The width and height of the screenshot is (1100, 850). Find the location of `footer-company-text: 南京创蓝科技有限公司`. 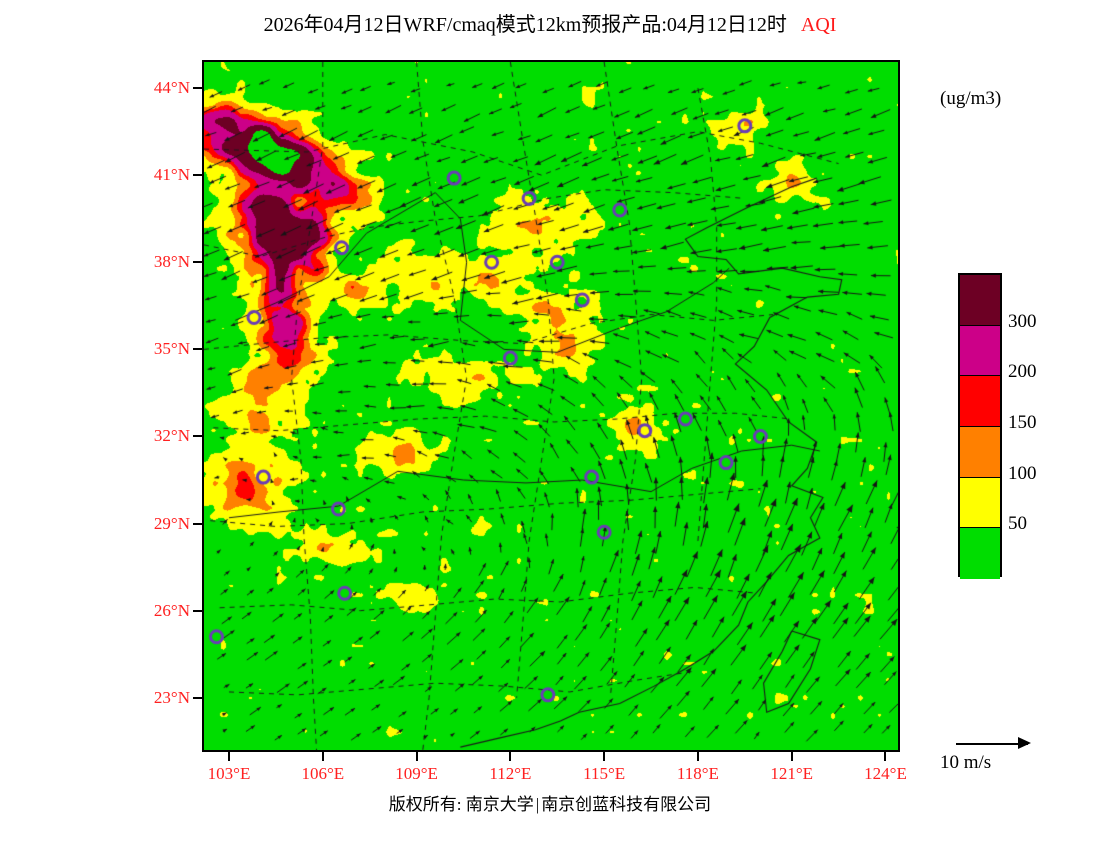

footer-company-text: 南京创蓝科技有限公司 is located at coordinates (626, 804).